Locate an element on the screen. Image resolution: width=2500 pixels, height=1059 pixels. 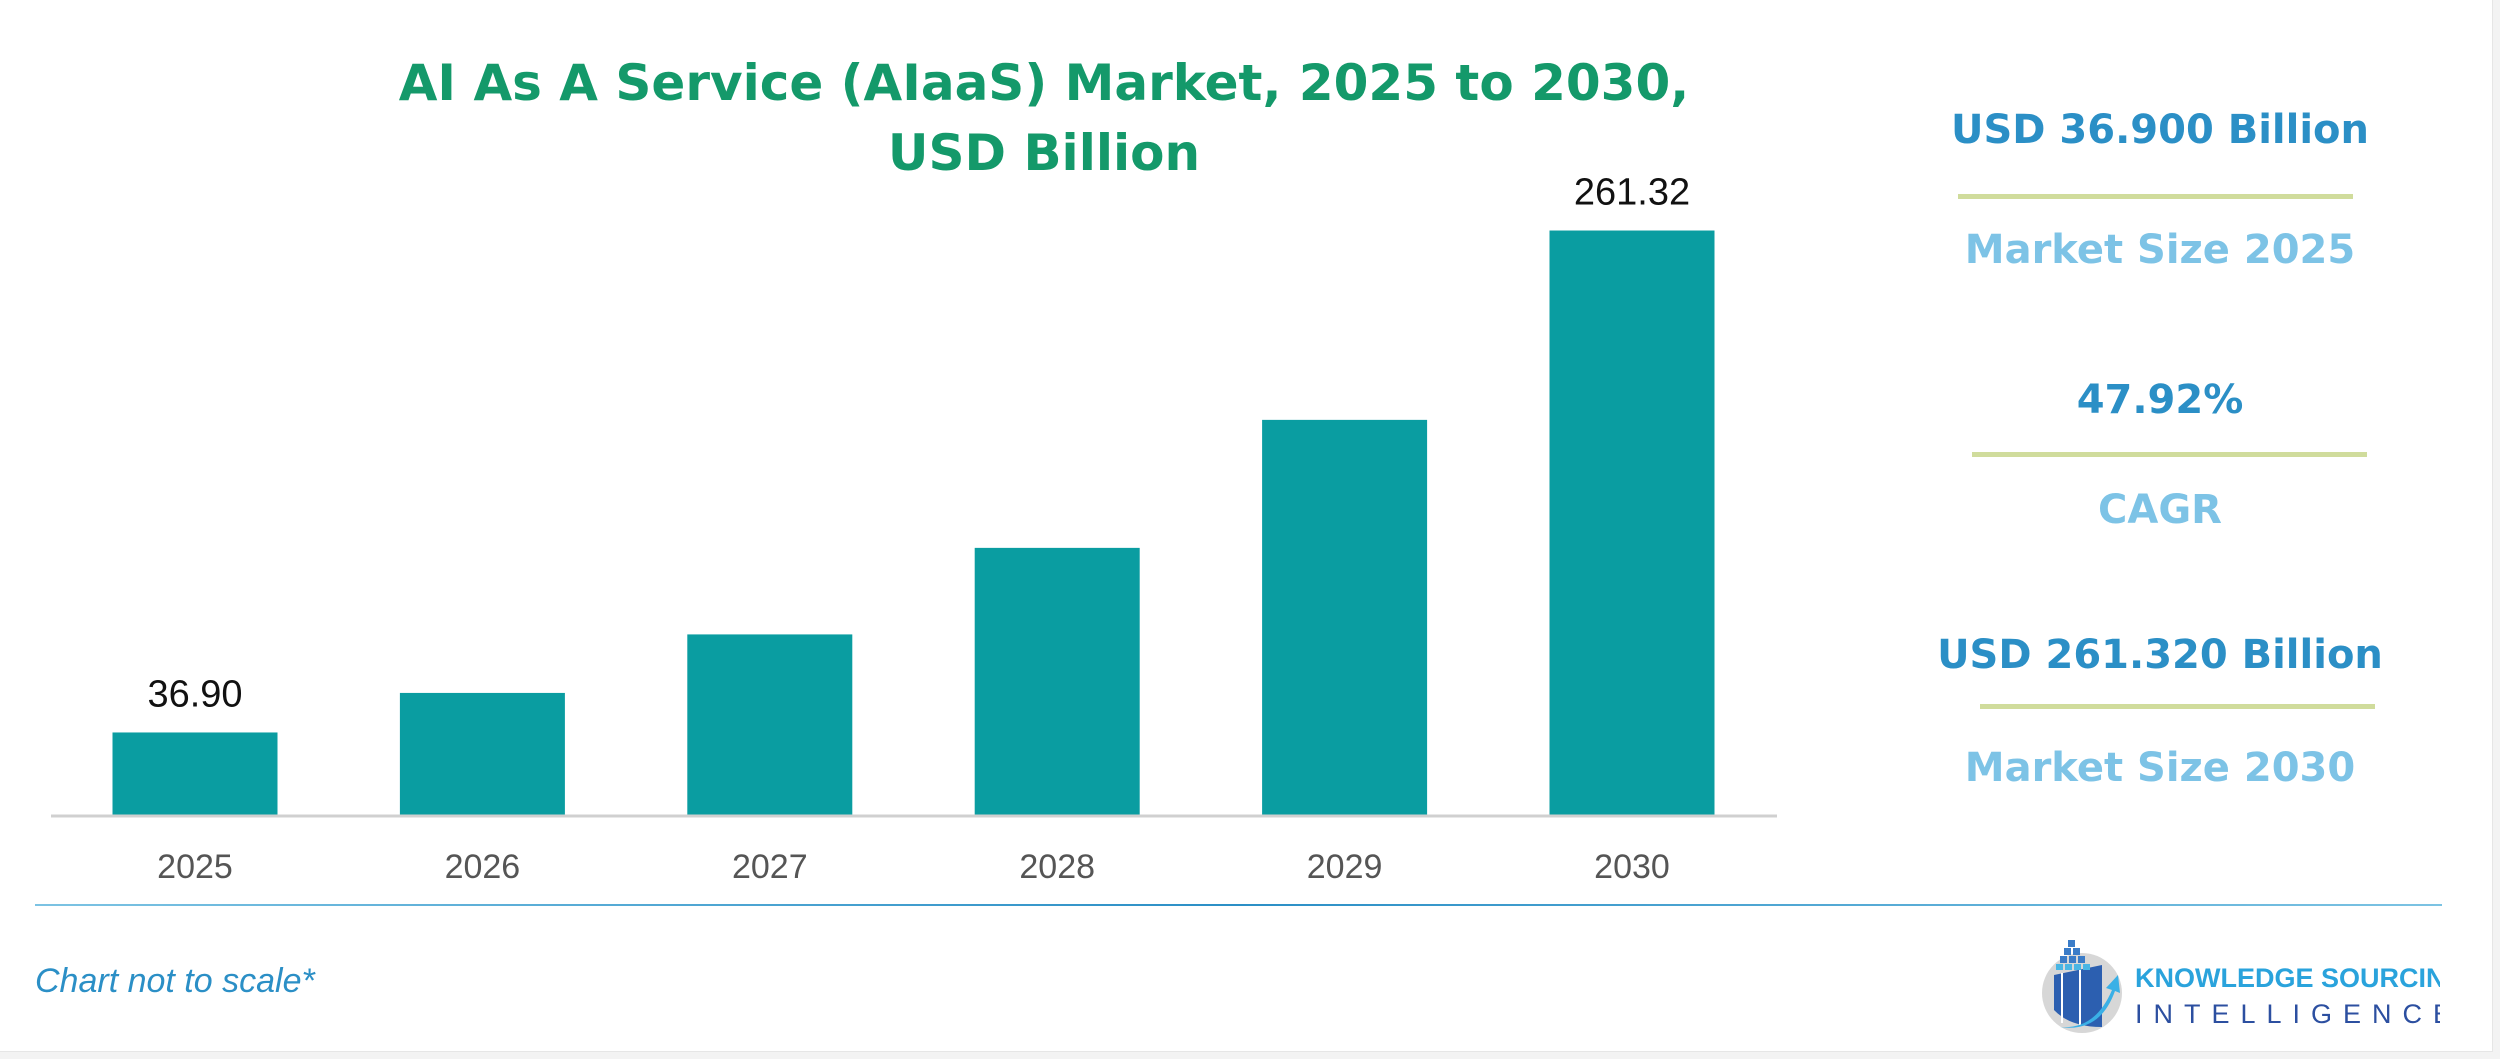
x-tick-label: 2029 is located at coordinates (1345, 867).